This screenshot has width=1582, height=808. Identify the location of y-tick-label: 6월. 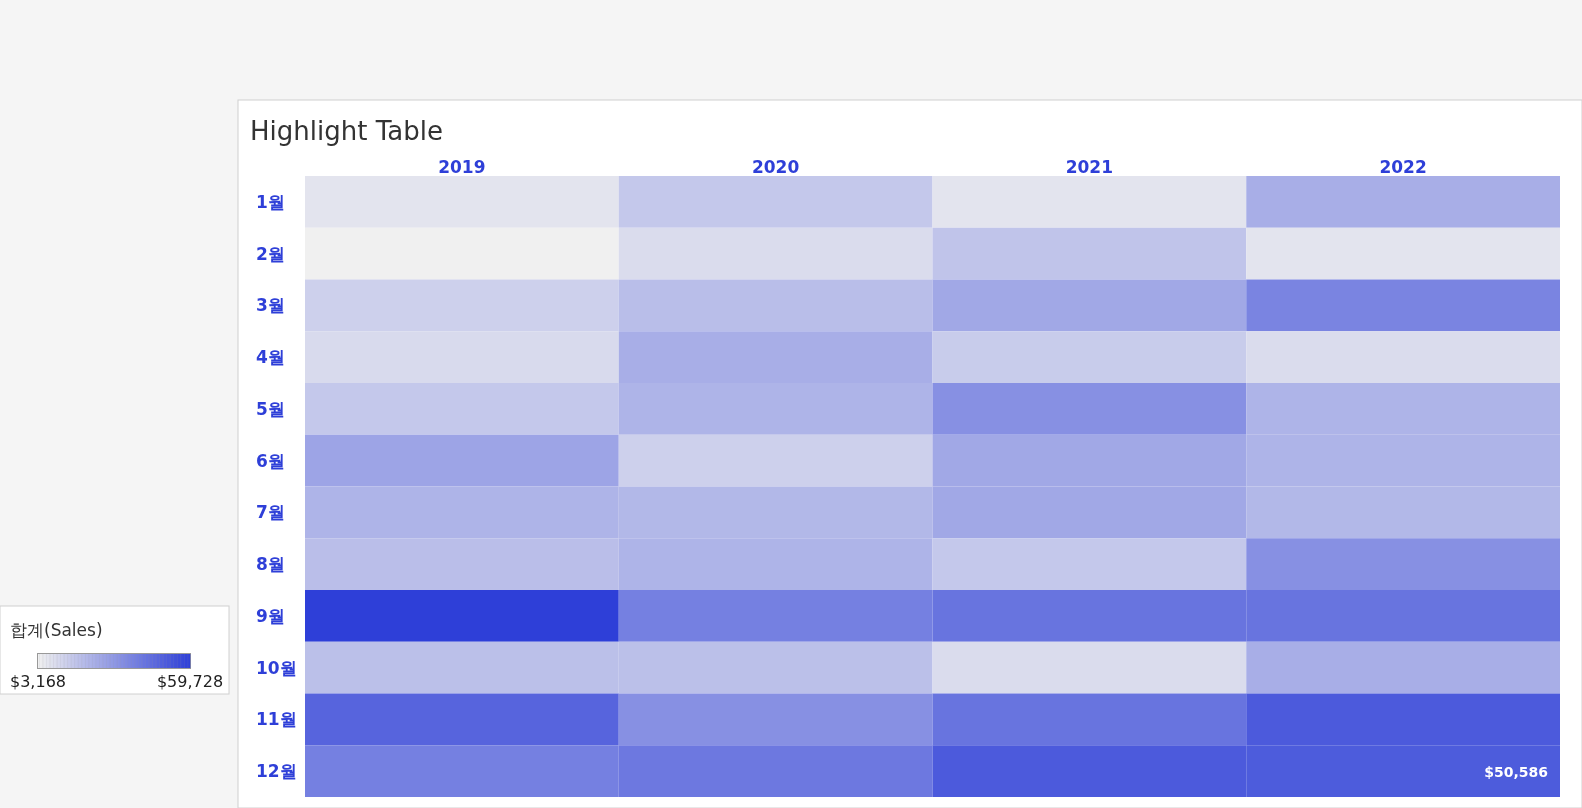
(270, 460).